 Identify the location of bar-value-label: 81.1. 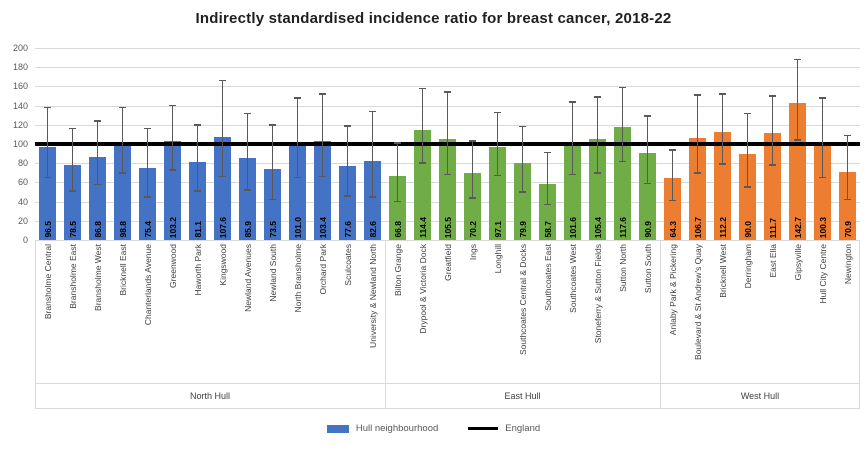
(197, 194).